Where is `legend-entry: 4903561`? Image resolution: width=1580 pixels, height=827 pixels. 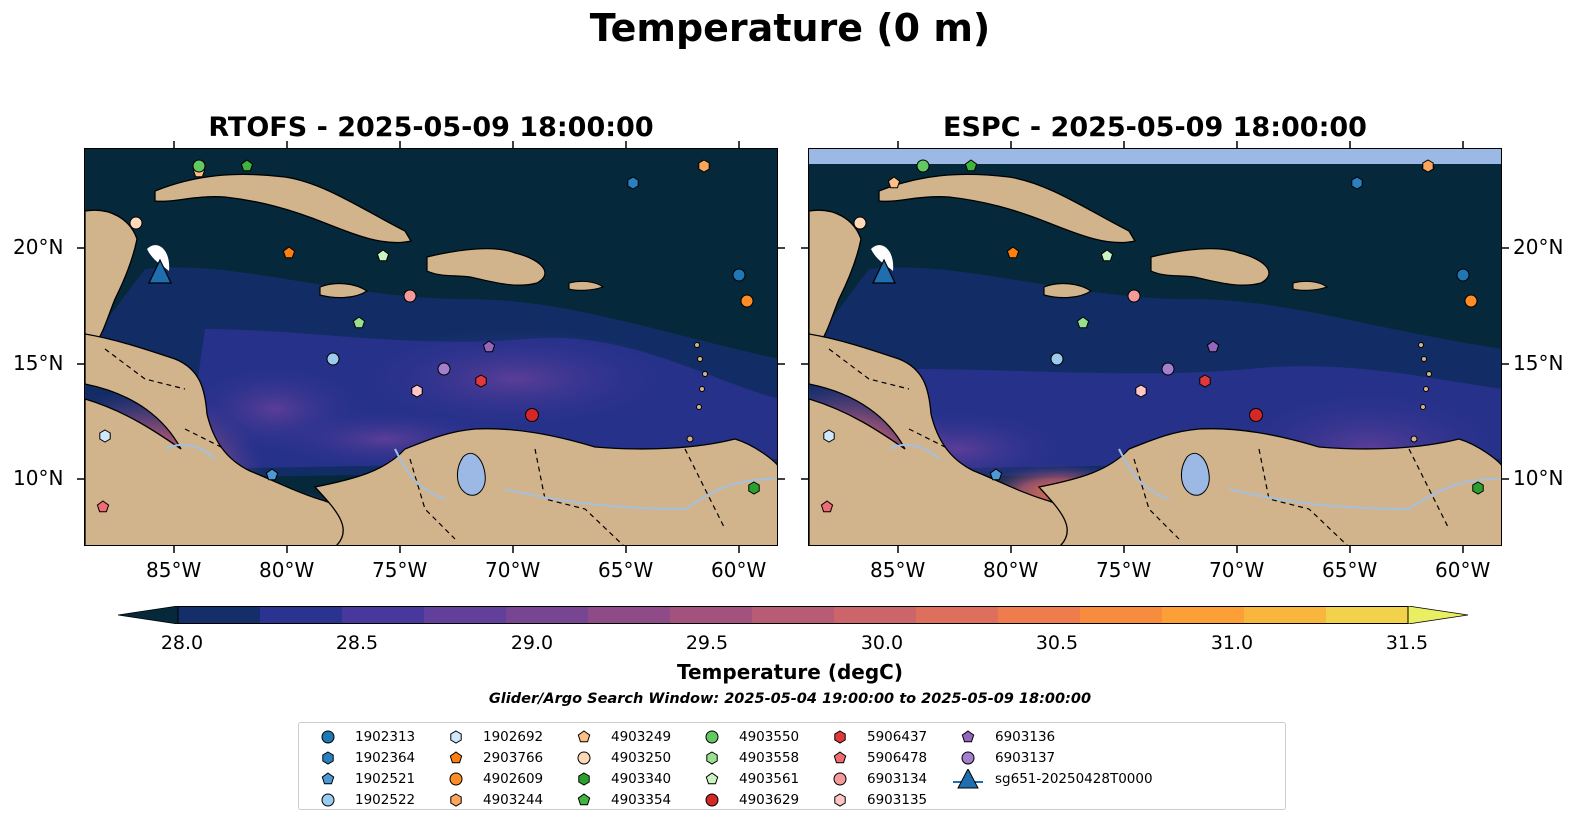 legend-entry: 4903561 is located at coordinates (747, 779).